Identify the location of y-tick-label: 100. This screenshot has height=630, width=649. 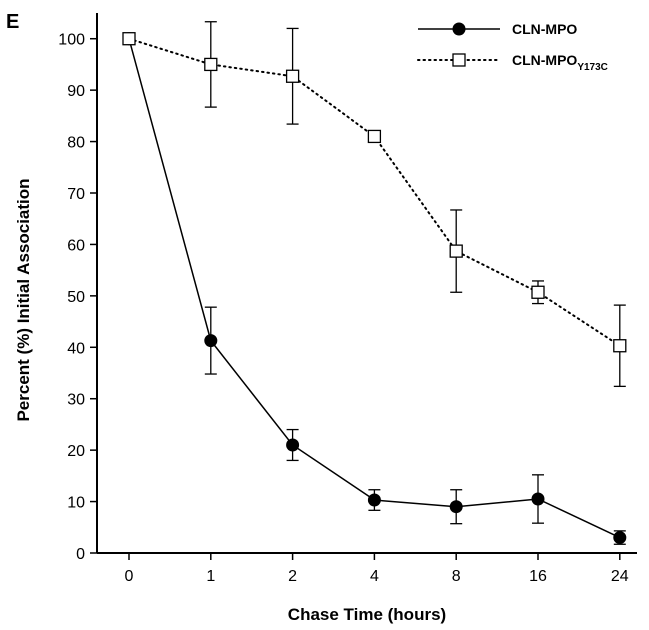
(71, 40).